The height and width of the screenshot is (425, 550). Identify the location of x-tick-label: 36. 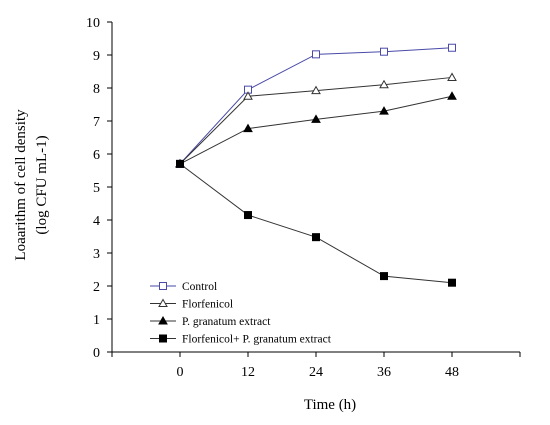
(384, 372).